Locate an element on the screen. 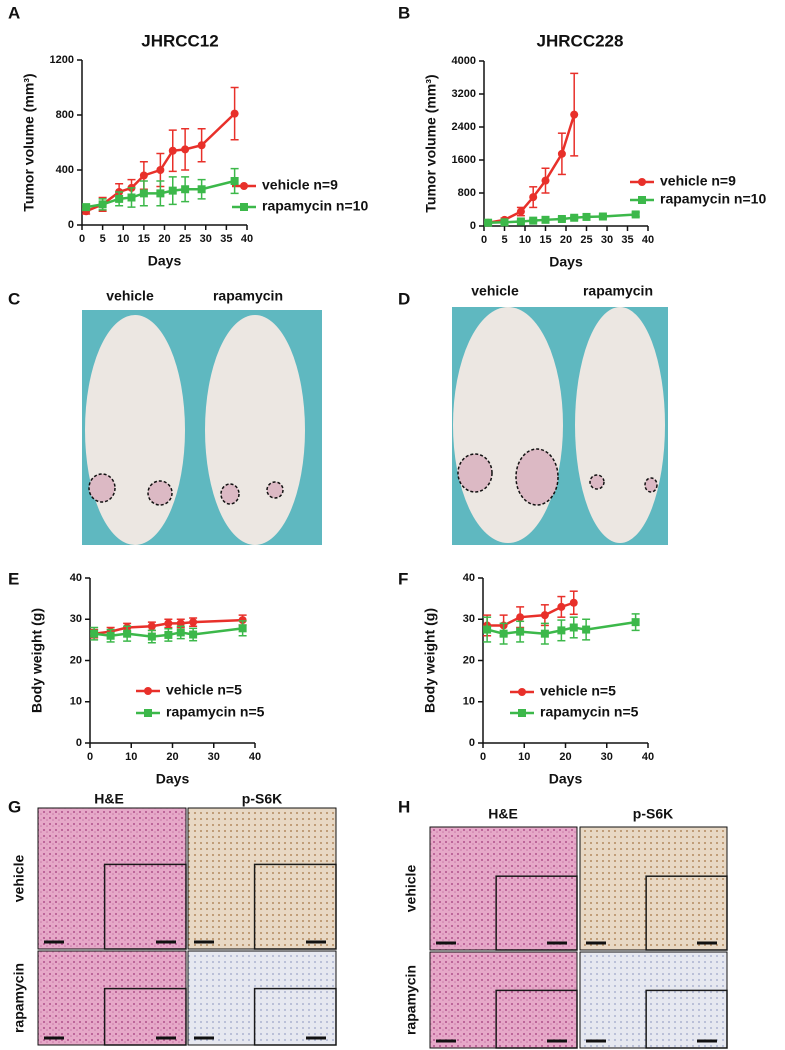 The height and width of the screenshot is (1050, 785). photo-label: rapamycin is located at coordinates (248, 296).